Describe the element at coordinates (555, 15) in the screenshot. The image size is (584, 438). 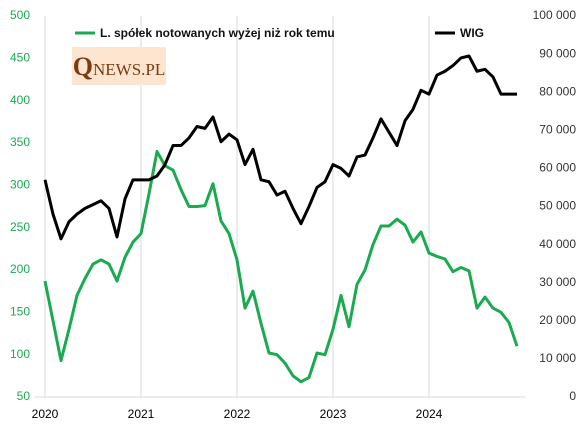
I see `y2-tick-label: 100 000` at that location.